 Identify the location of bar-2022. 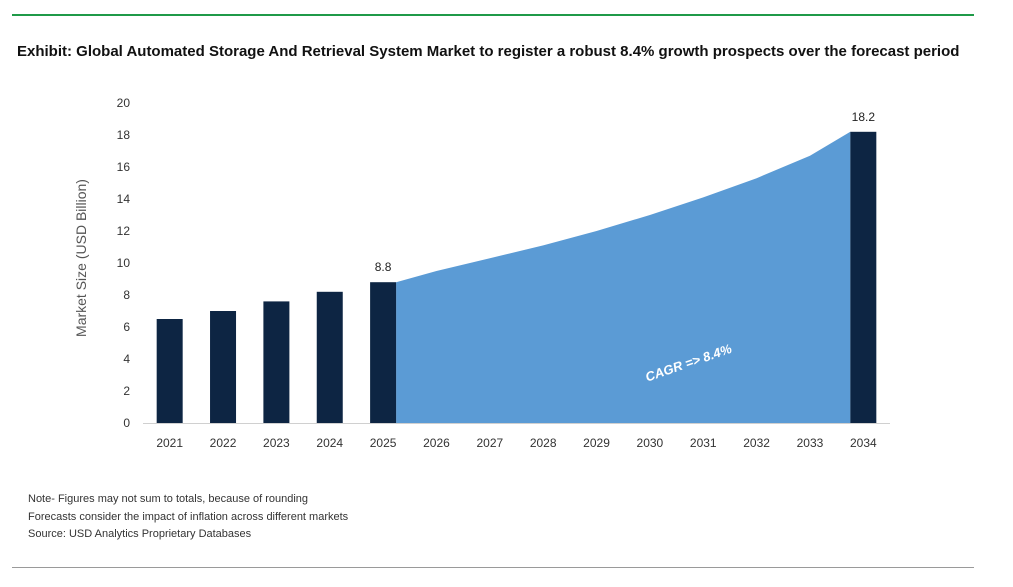
(223, 367).